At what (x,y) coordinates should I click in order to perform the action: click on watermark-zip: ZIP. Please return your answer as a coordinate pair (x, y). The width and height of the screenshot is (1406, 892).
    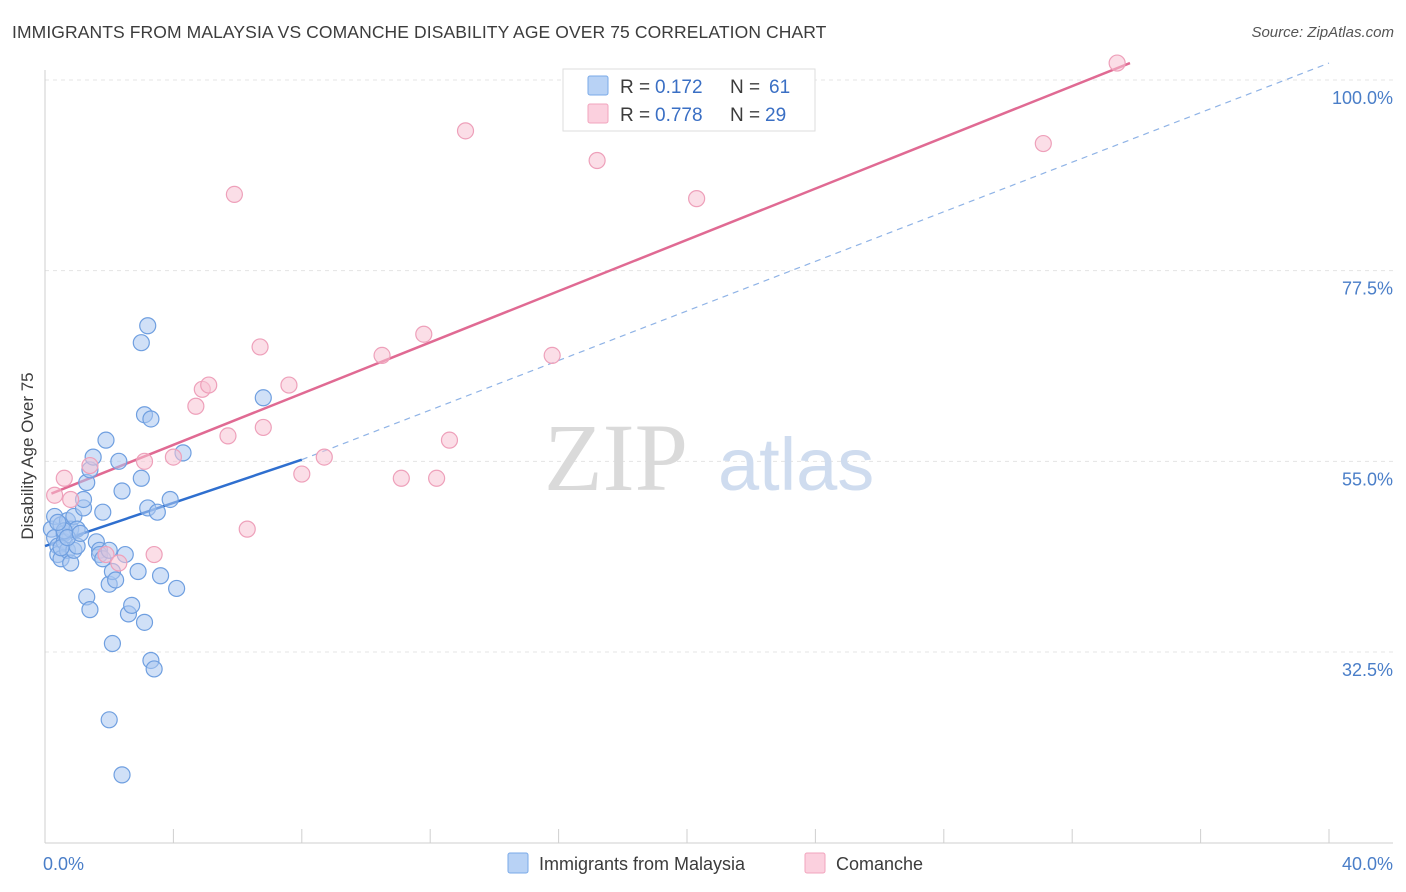
    Looking at the image, I should click on (616, 457).